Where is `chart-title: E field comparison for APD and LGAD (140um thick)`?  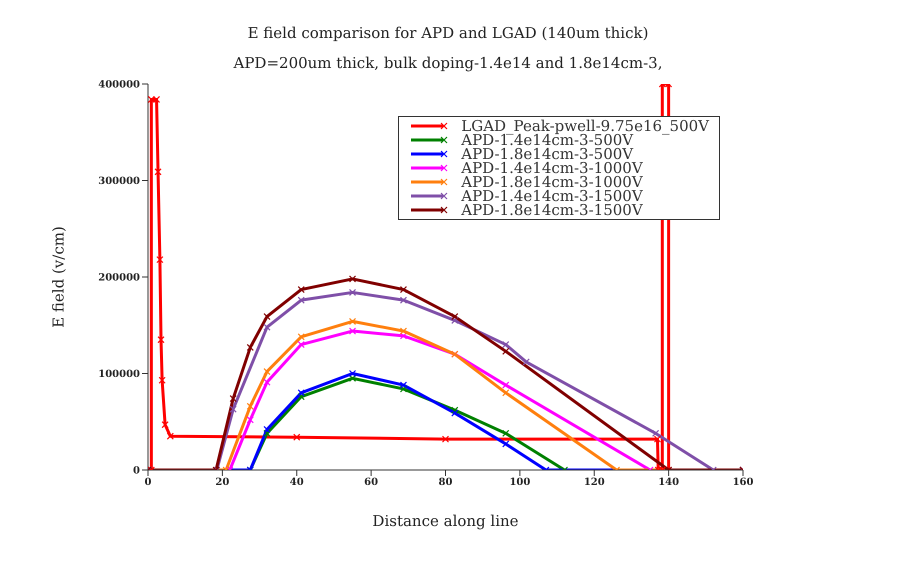 chart-title: E field comparison for APD and LGAD (140um thick) is located at coordinates (448, 33).